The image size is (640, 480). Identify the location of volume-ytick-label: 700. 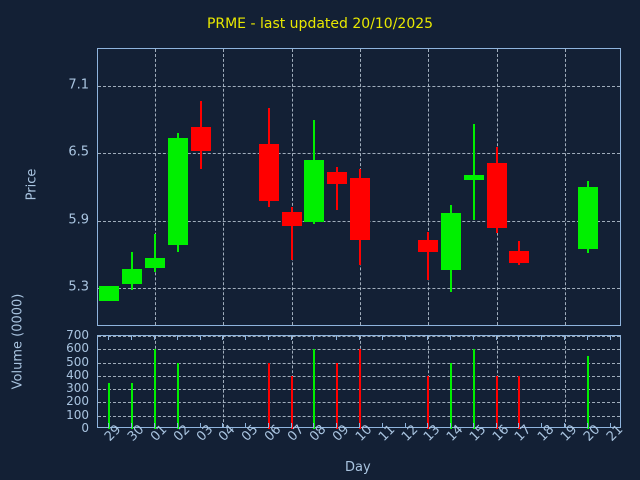
(77, 335).